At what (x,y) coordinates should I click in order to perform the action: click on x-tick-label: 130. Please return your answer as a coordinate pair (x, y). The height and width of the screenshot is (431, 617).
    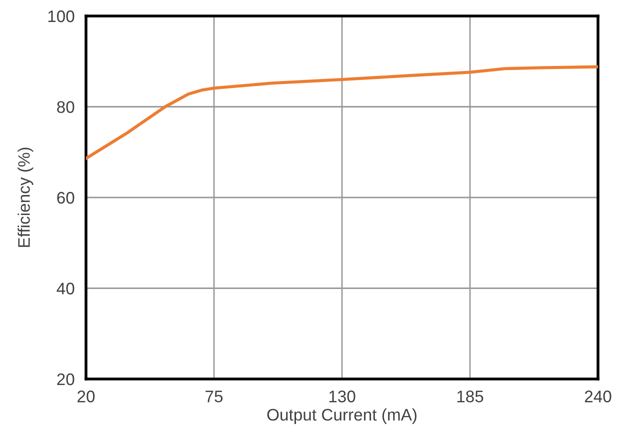
    Looking at the image, I should click on (342, 396).